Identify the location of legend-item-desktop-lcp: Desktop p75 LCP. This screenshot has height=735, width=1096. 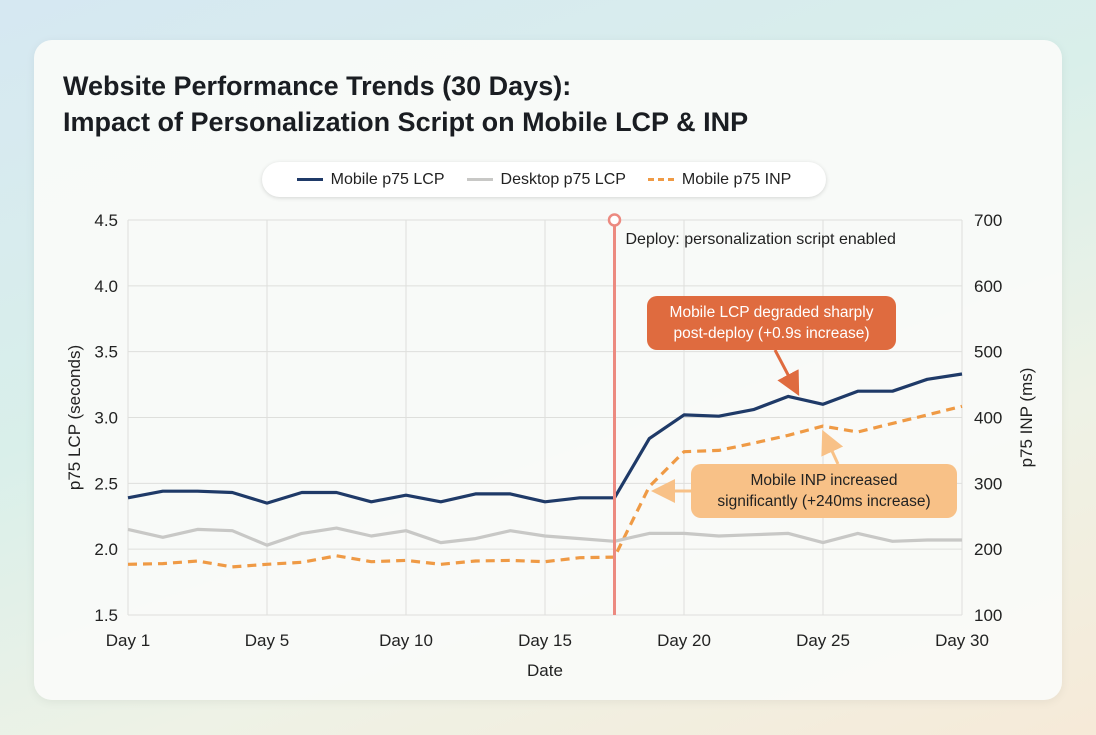
(546, 179).